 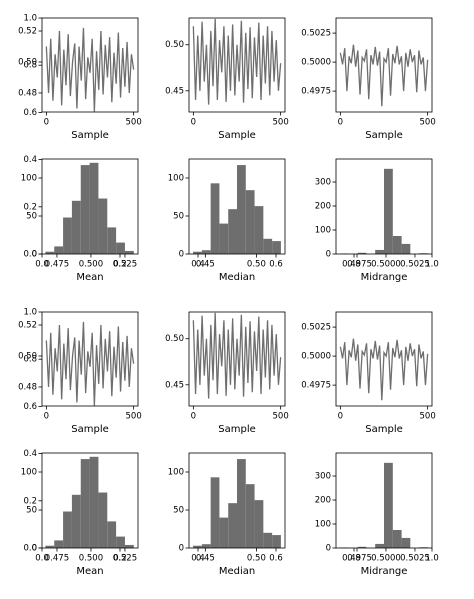 I want to click on x-tick-label: 0.45, so click(x=205, y=265).